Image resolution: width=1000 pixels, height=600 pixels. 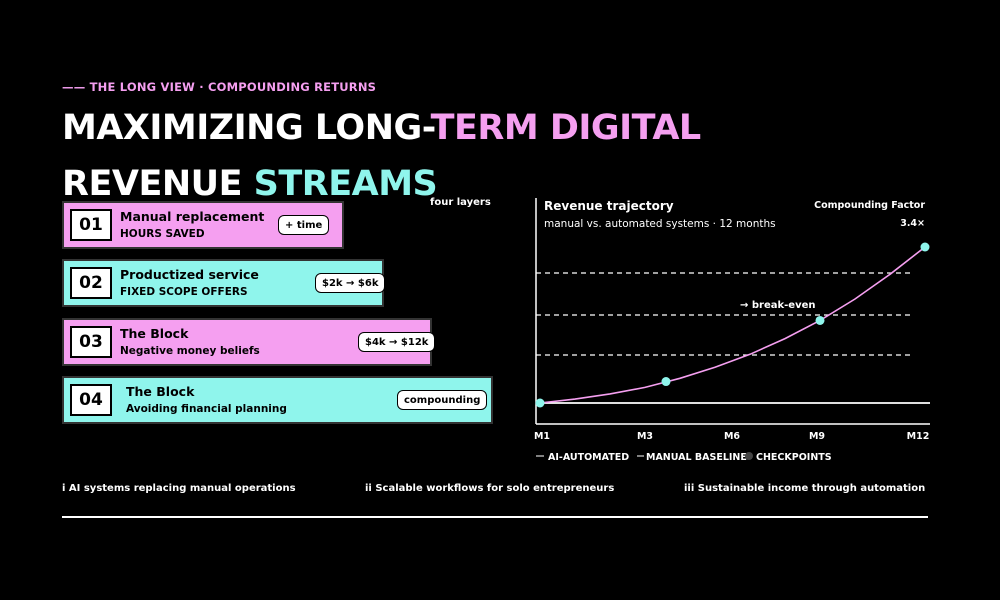 What do you see at coordinates (660, 224) in the screenshot?
I see `chart-subtitle: manual vs. automated systems · 12 months` at bounding box center [660, 224].